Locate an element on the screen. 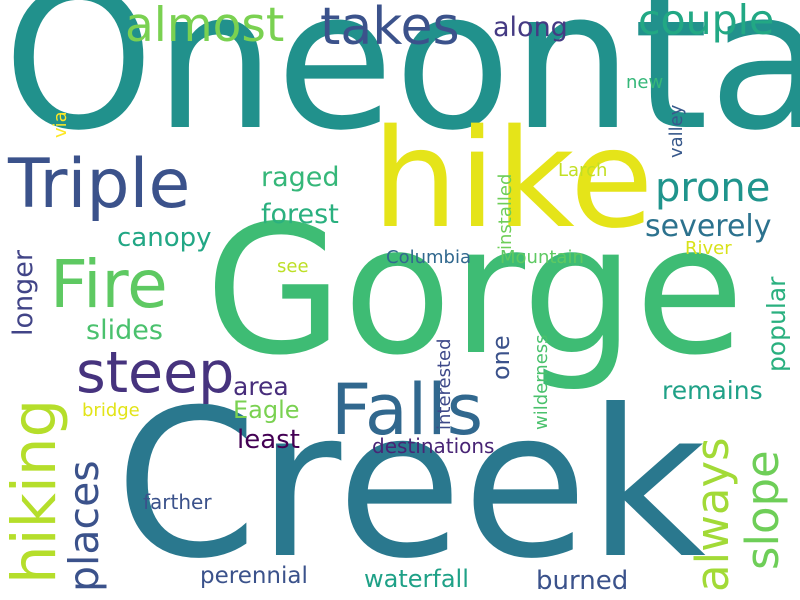  word-destinations: destinations is located at coordinates (433, 446).